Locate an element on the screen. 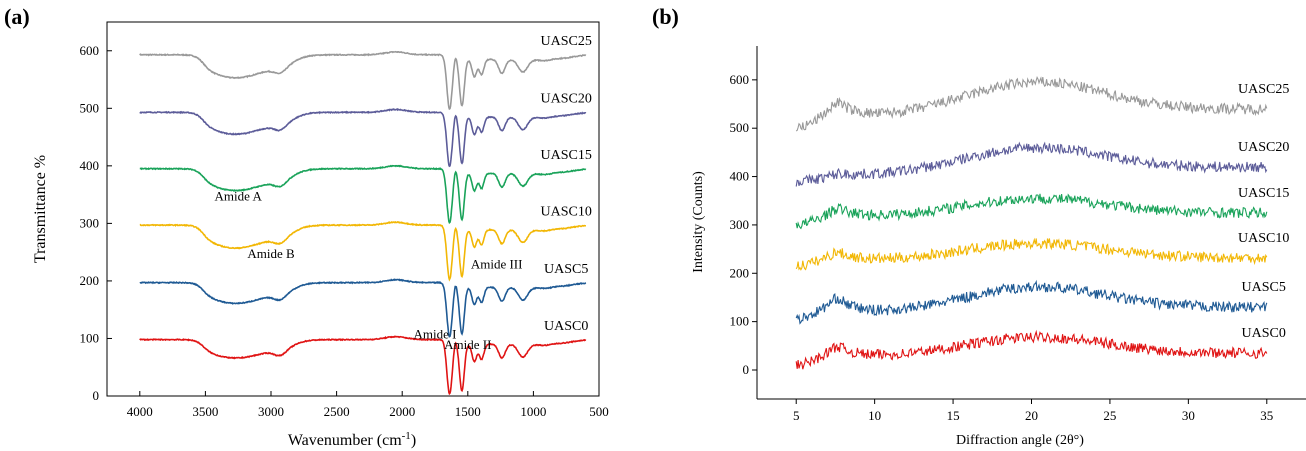  panel-b-x-tick-label: 5 is located at coordinates (796, 415).